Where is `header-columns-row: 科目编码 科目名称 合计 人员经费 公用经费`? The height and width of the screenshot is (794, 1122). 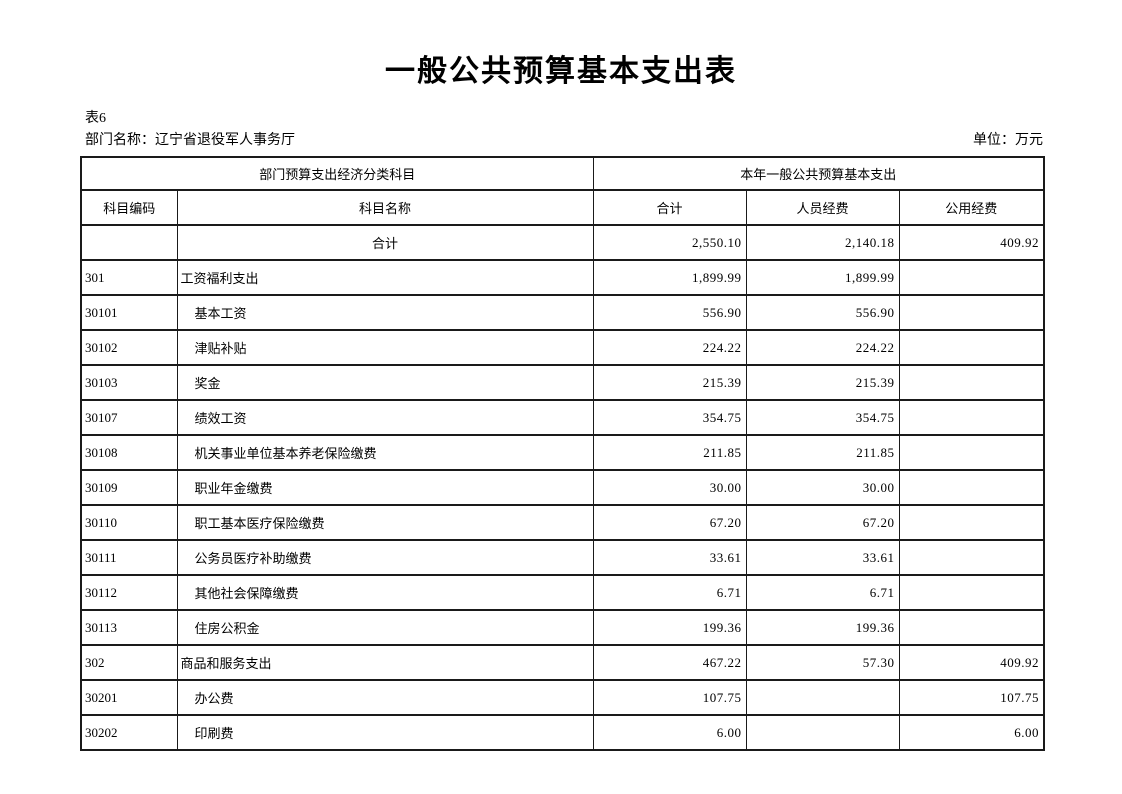
header-columns-row: 科目编码 科目名称 合计 人员经费 公用经费 is located at coordinates (562, 207).